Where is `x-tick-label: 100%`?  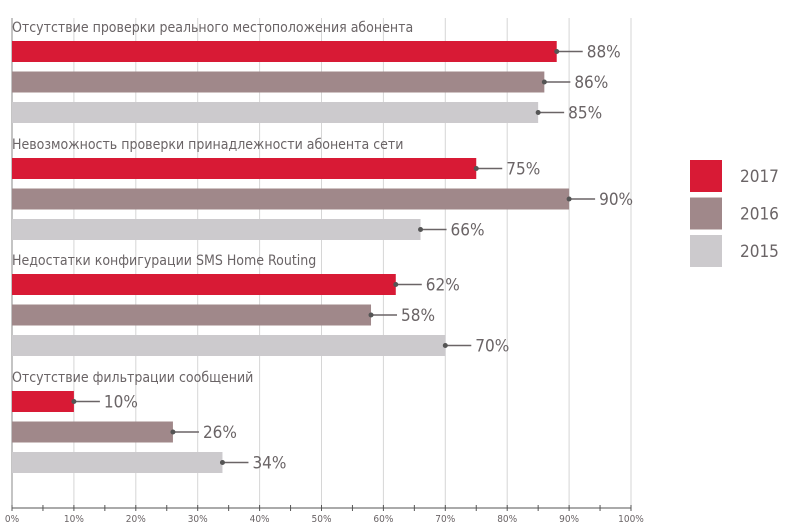 x-tick-label: 100% is located at coordinates (631, 519).